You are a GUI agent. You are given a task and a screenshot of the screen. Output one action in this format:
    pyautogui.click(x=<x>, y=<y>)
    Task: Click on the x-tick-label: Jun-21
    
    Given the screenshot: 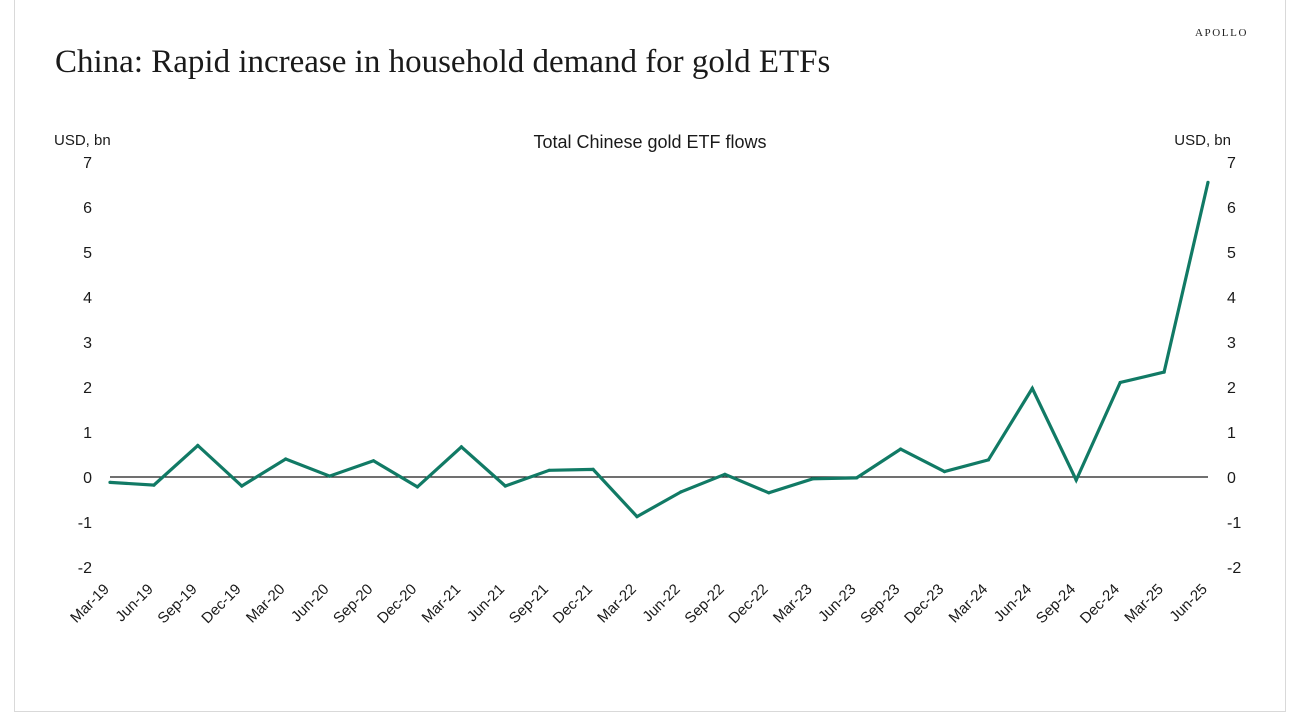 What is the action you would take?
    pyautogui.click(x=486, y=603)
    